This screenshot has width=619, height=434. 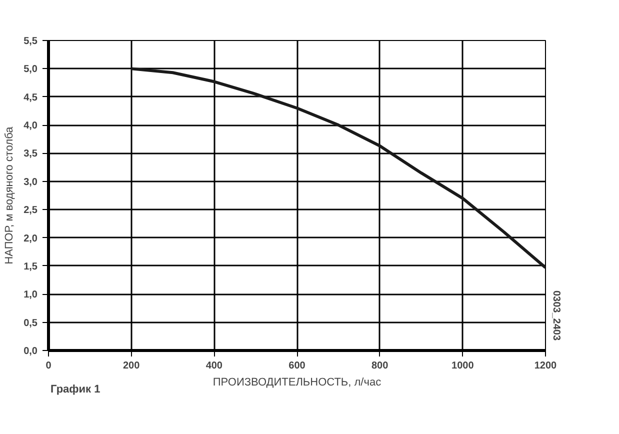 I want to click on y-tick-label: 1,0, so click(x=31, y=295).